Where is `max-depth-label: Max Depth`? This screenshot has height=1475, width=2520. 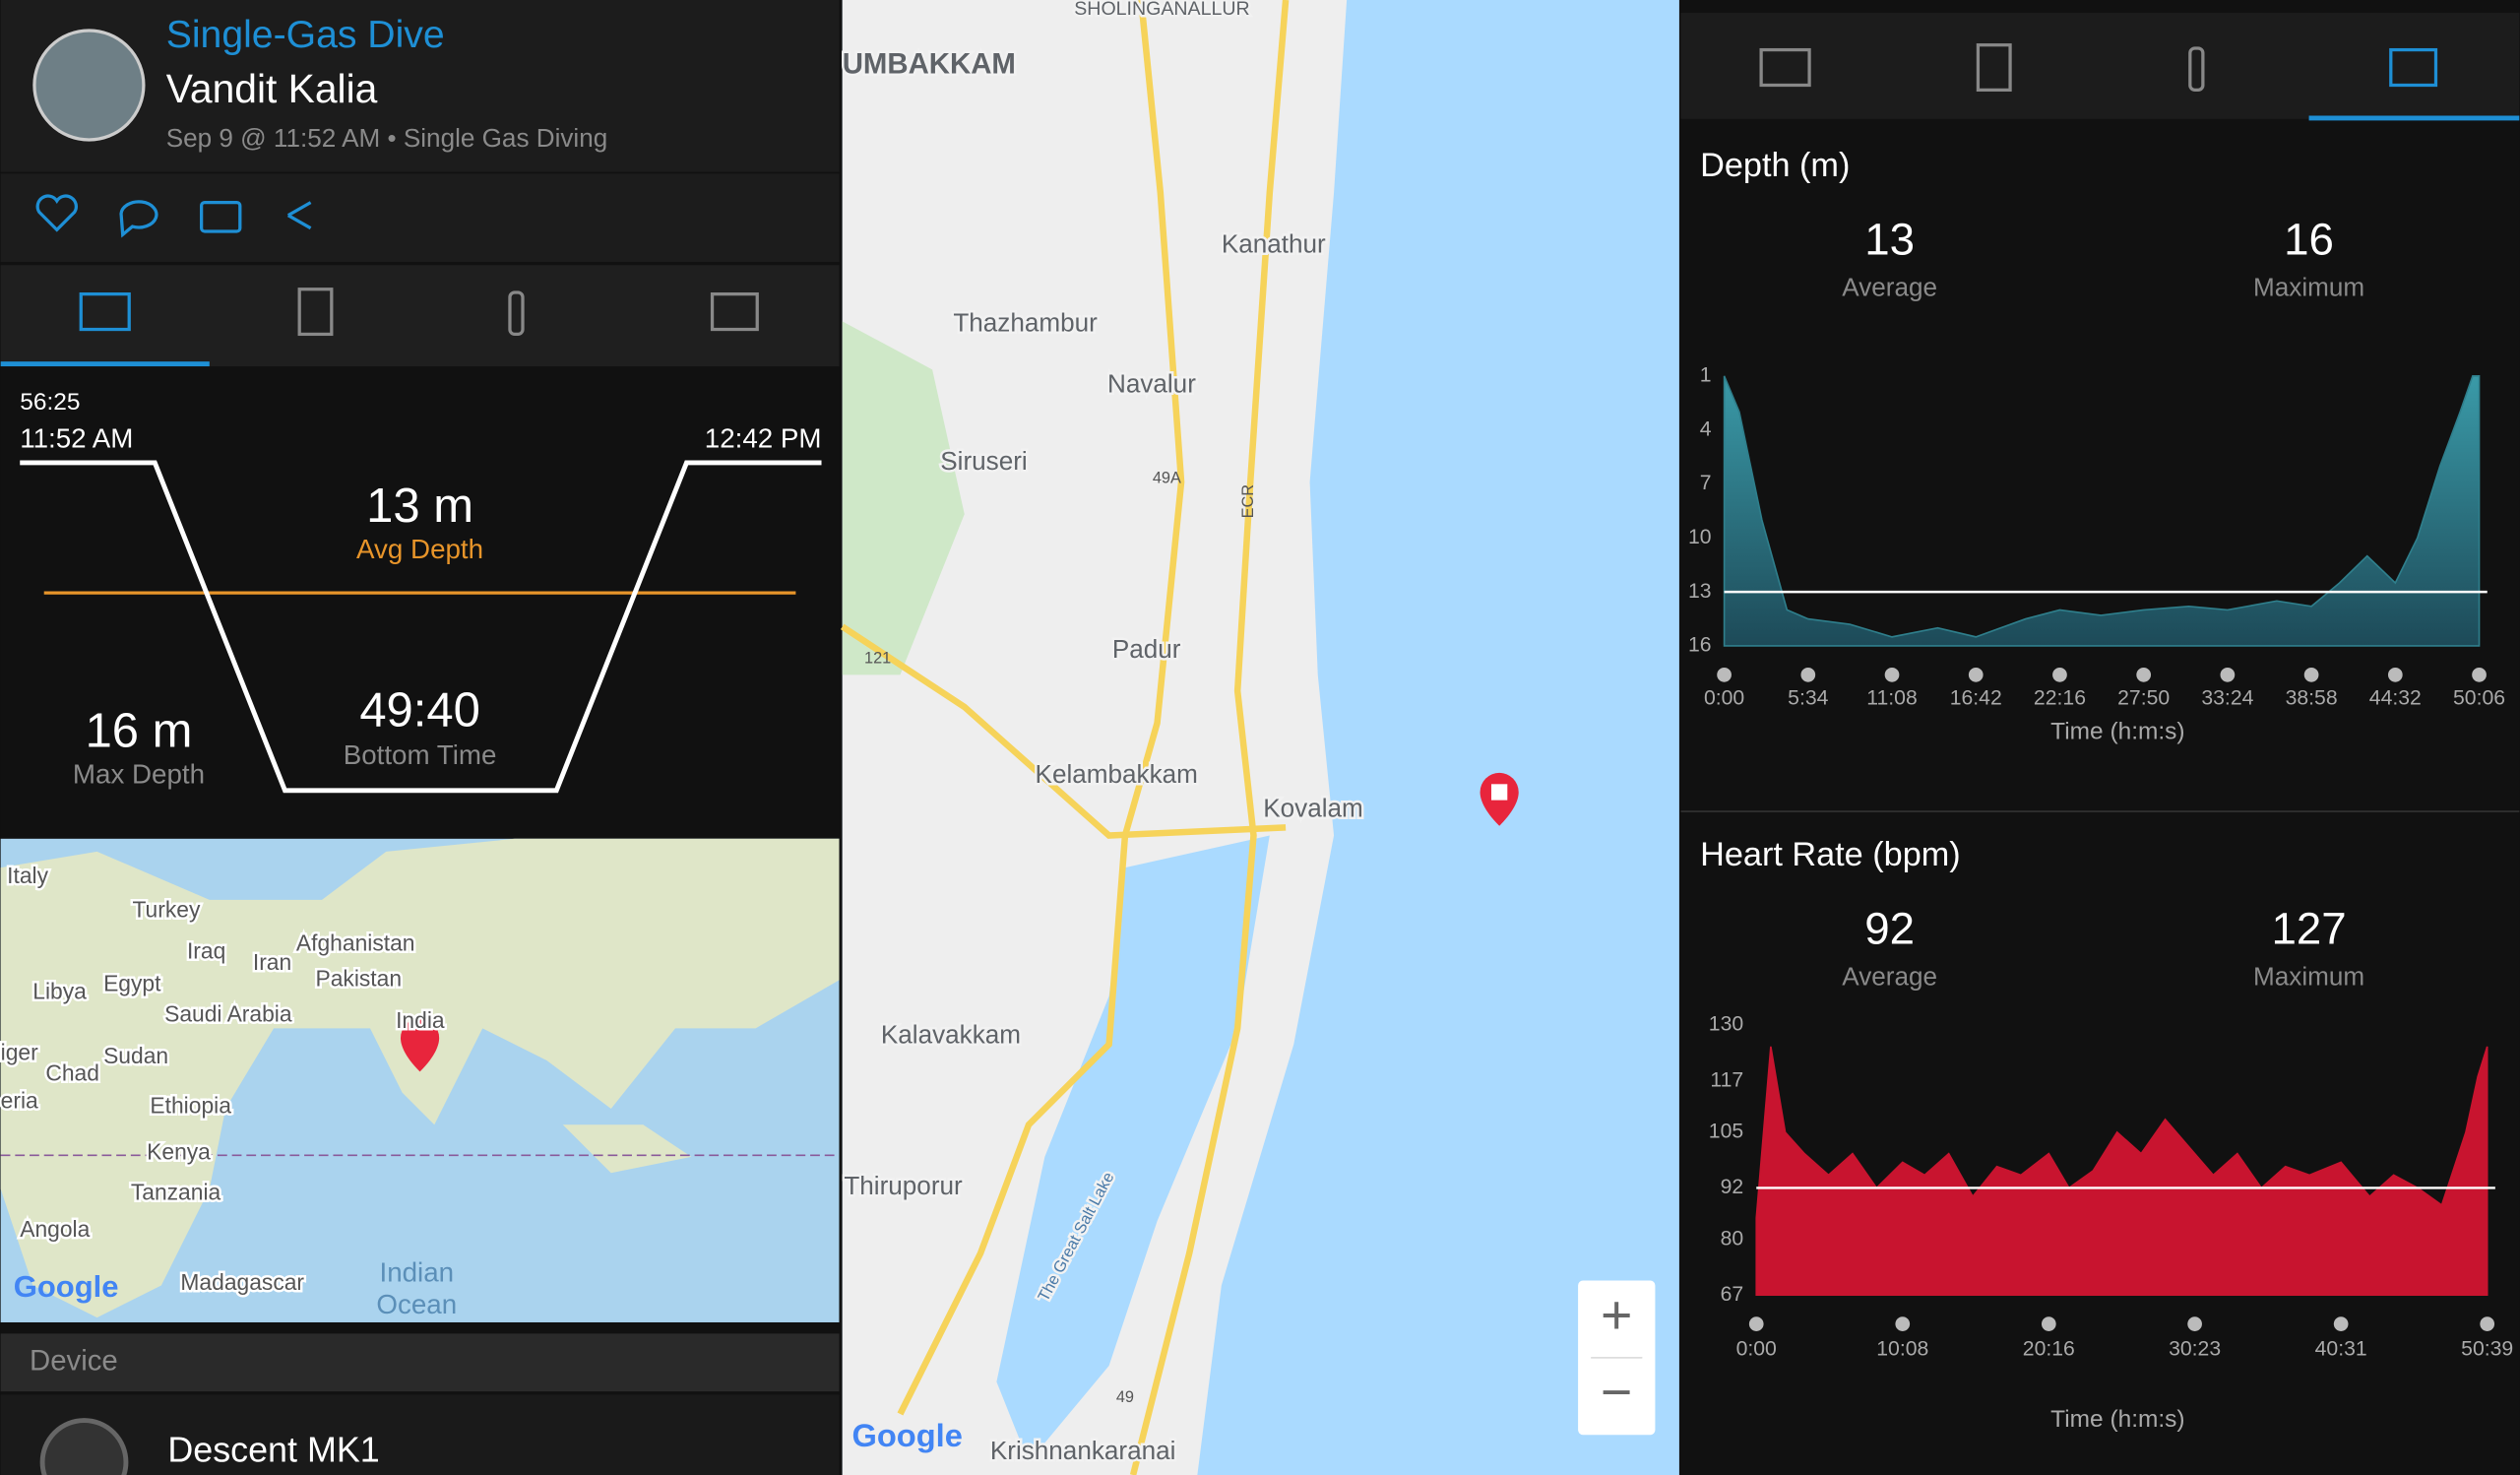
max-depth-label: Max Depth is located at coordinates (139, 773).